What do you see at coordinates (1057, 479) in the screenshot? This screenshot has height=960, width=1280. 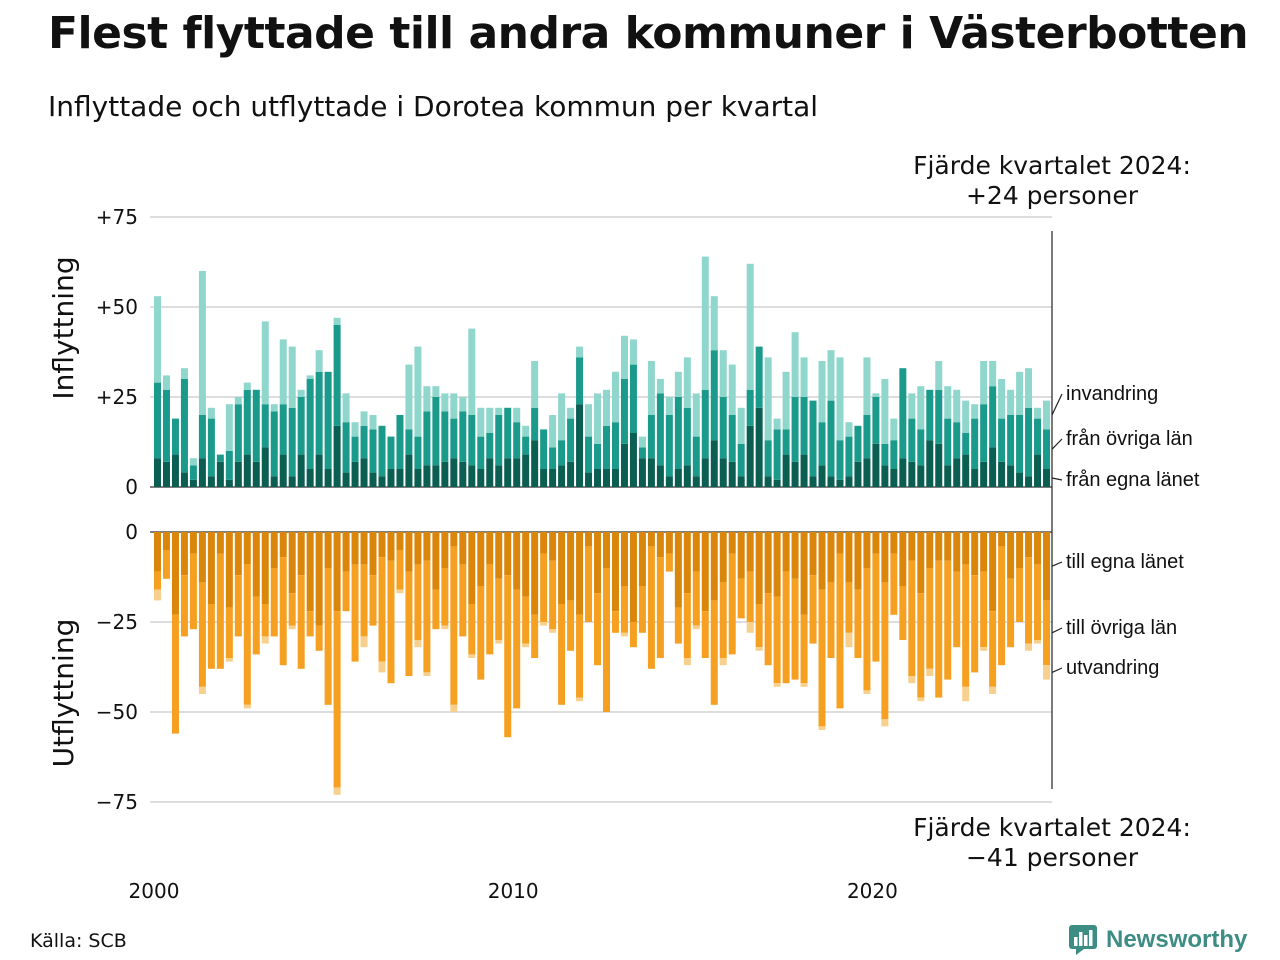 I see `inflow-legend-leader` at bounding box center [1057, 479].